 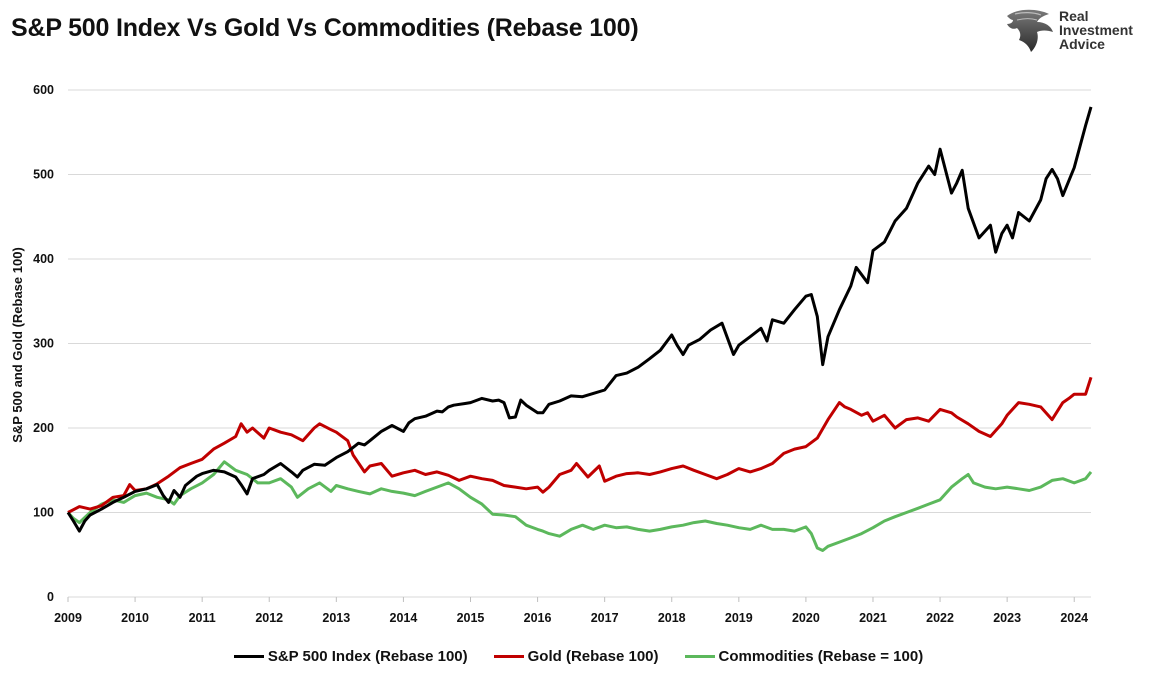 I want to click on x-tick-label: 2009, so click(x=68, y=618).